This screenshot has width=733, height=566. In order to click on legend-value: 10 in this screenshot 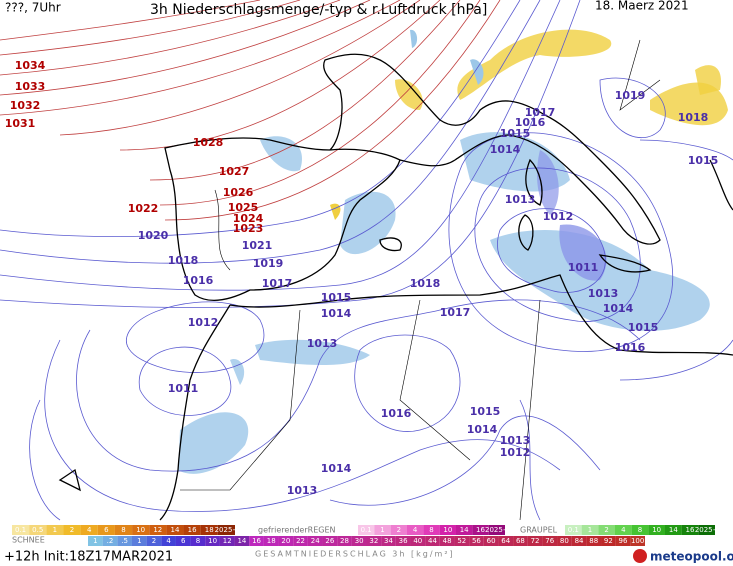, I will do `click(447, 530)`.